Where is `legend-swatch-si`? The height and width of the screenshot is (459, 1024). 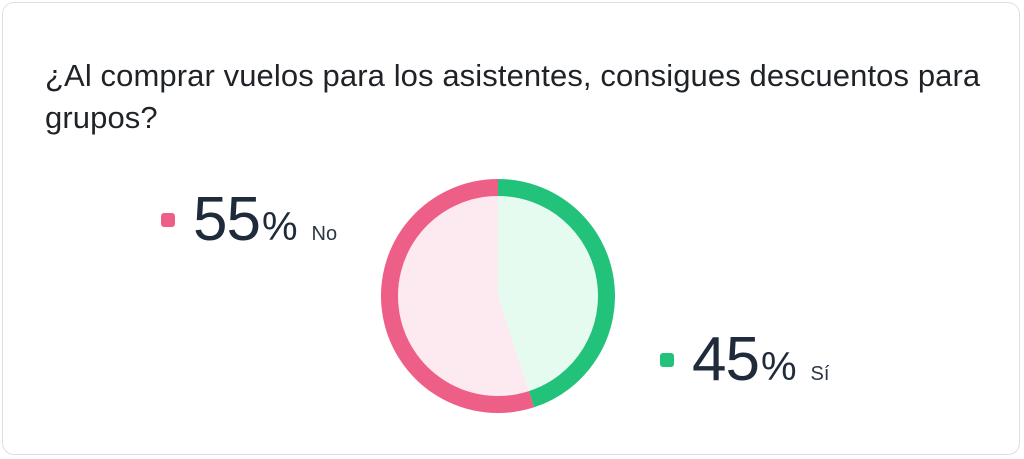 legend-swatch-si is located at coordinates (667, 360).